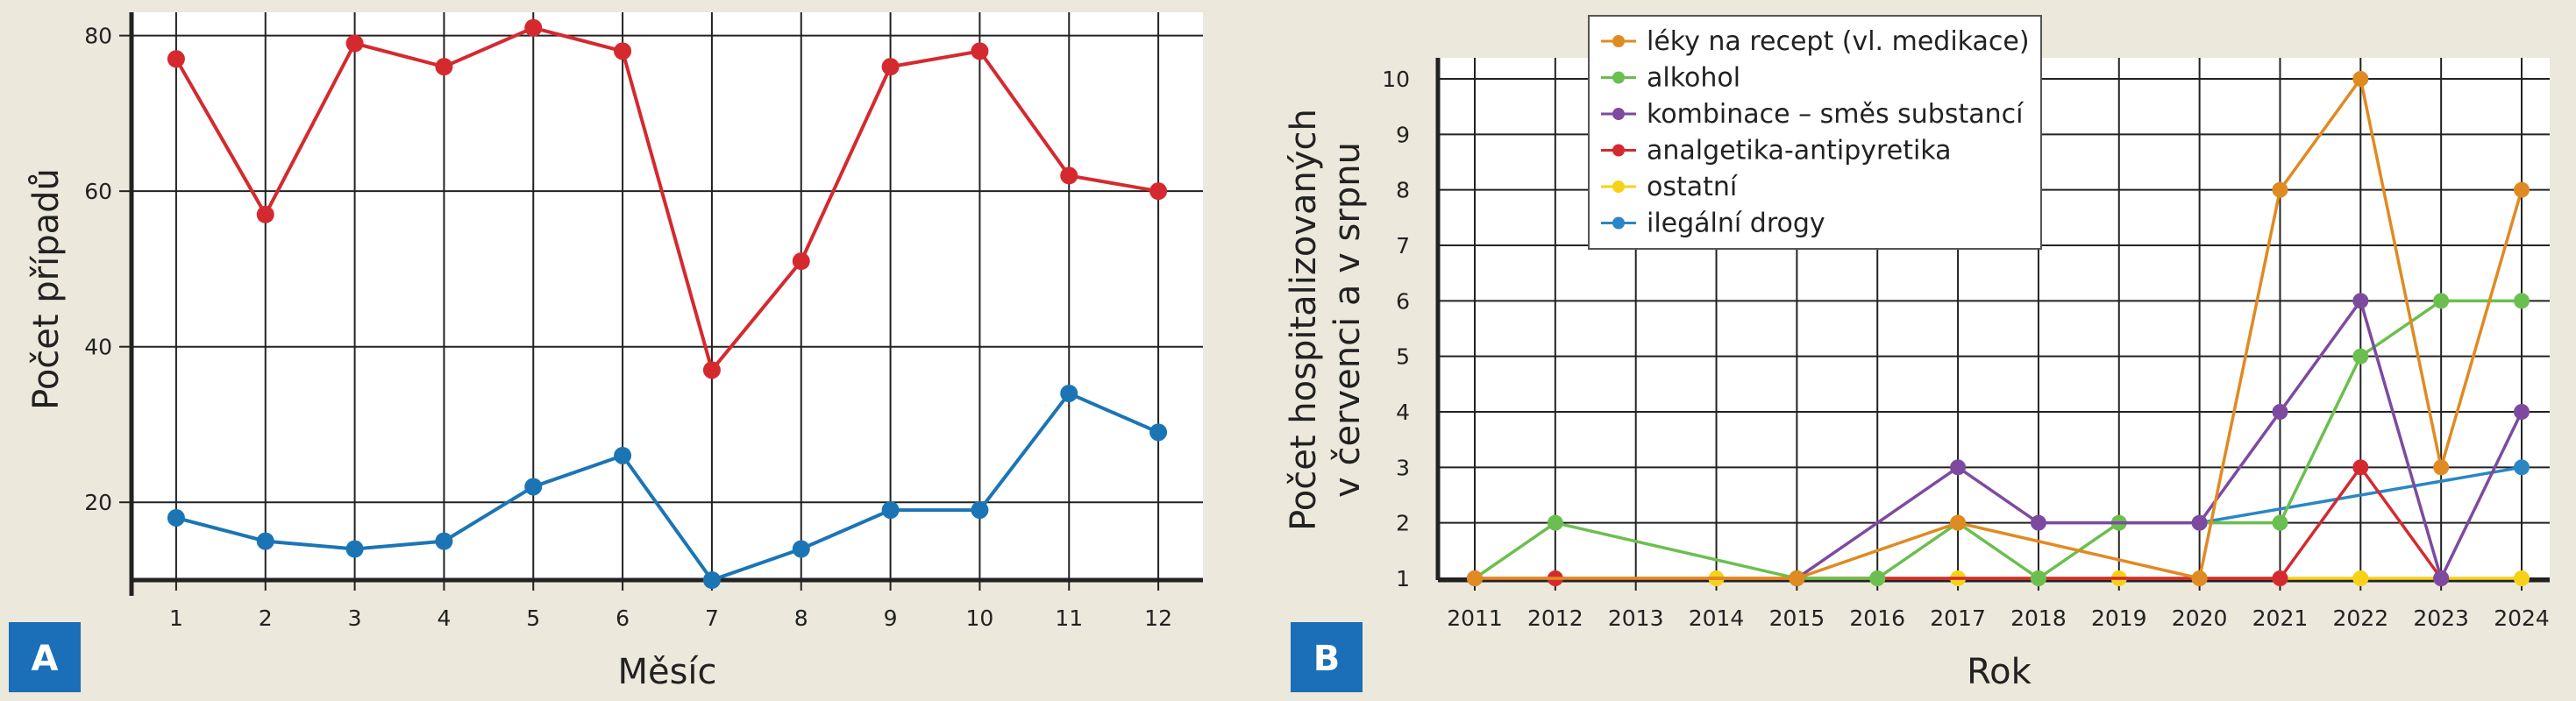  What do you see at coordinates (1403, 357) in the screenshot?
I see `chart-b-y-tick-label: 5` at bounding box center [1403, 357].